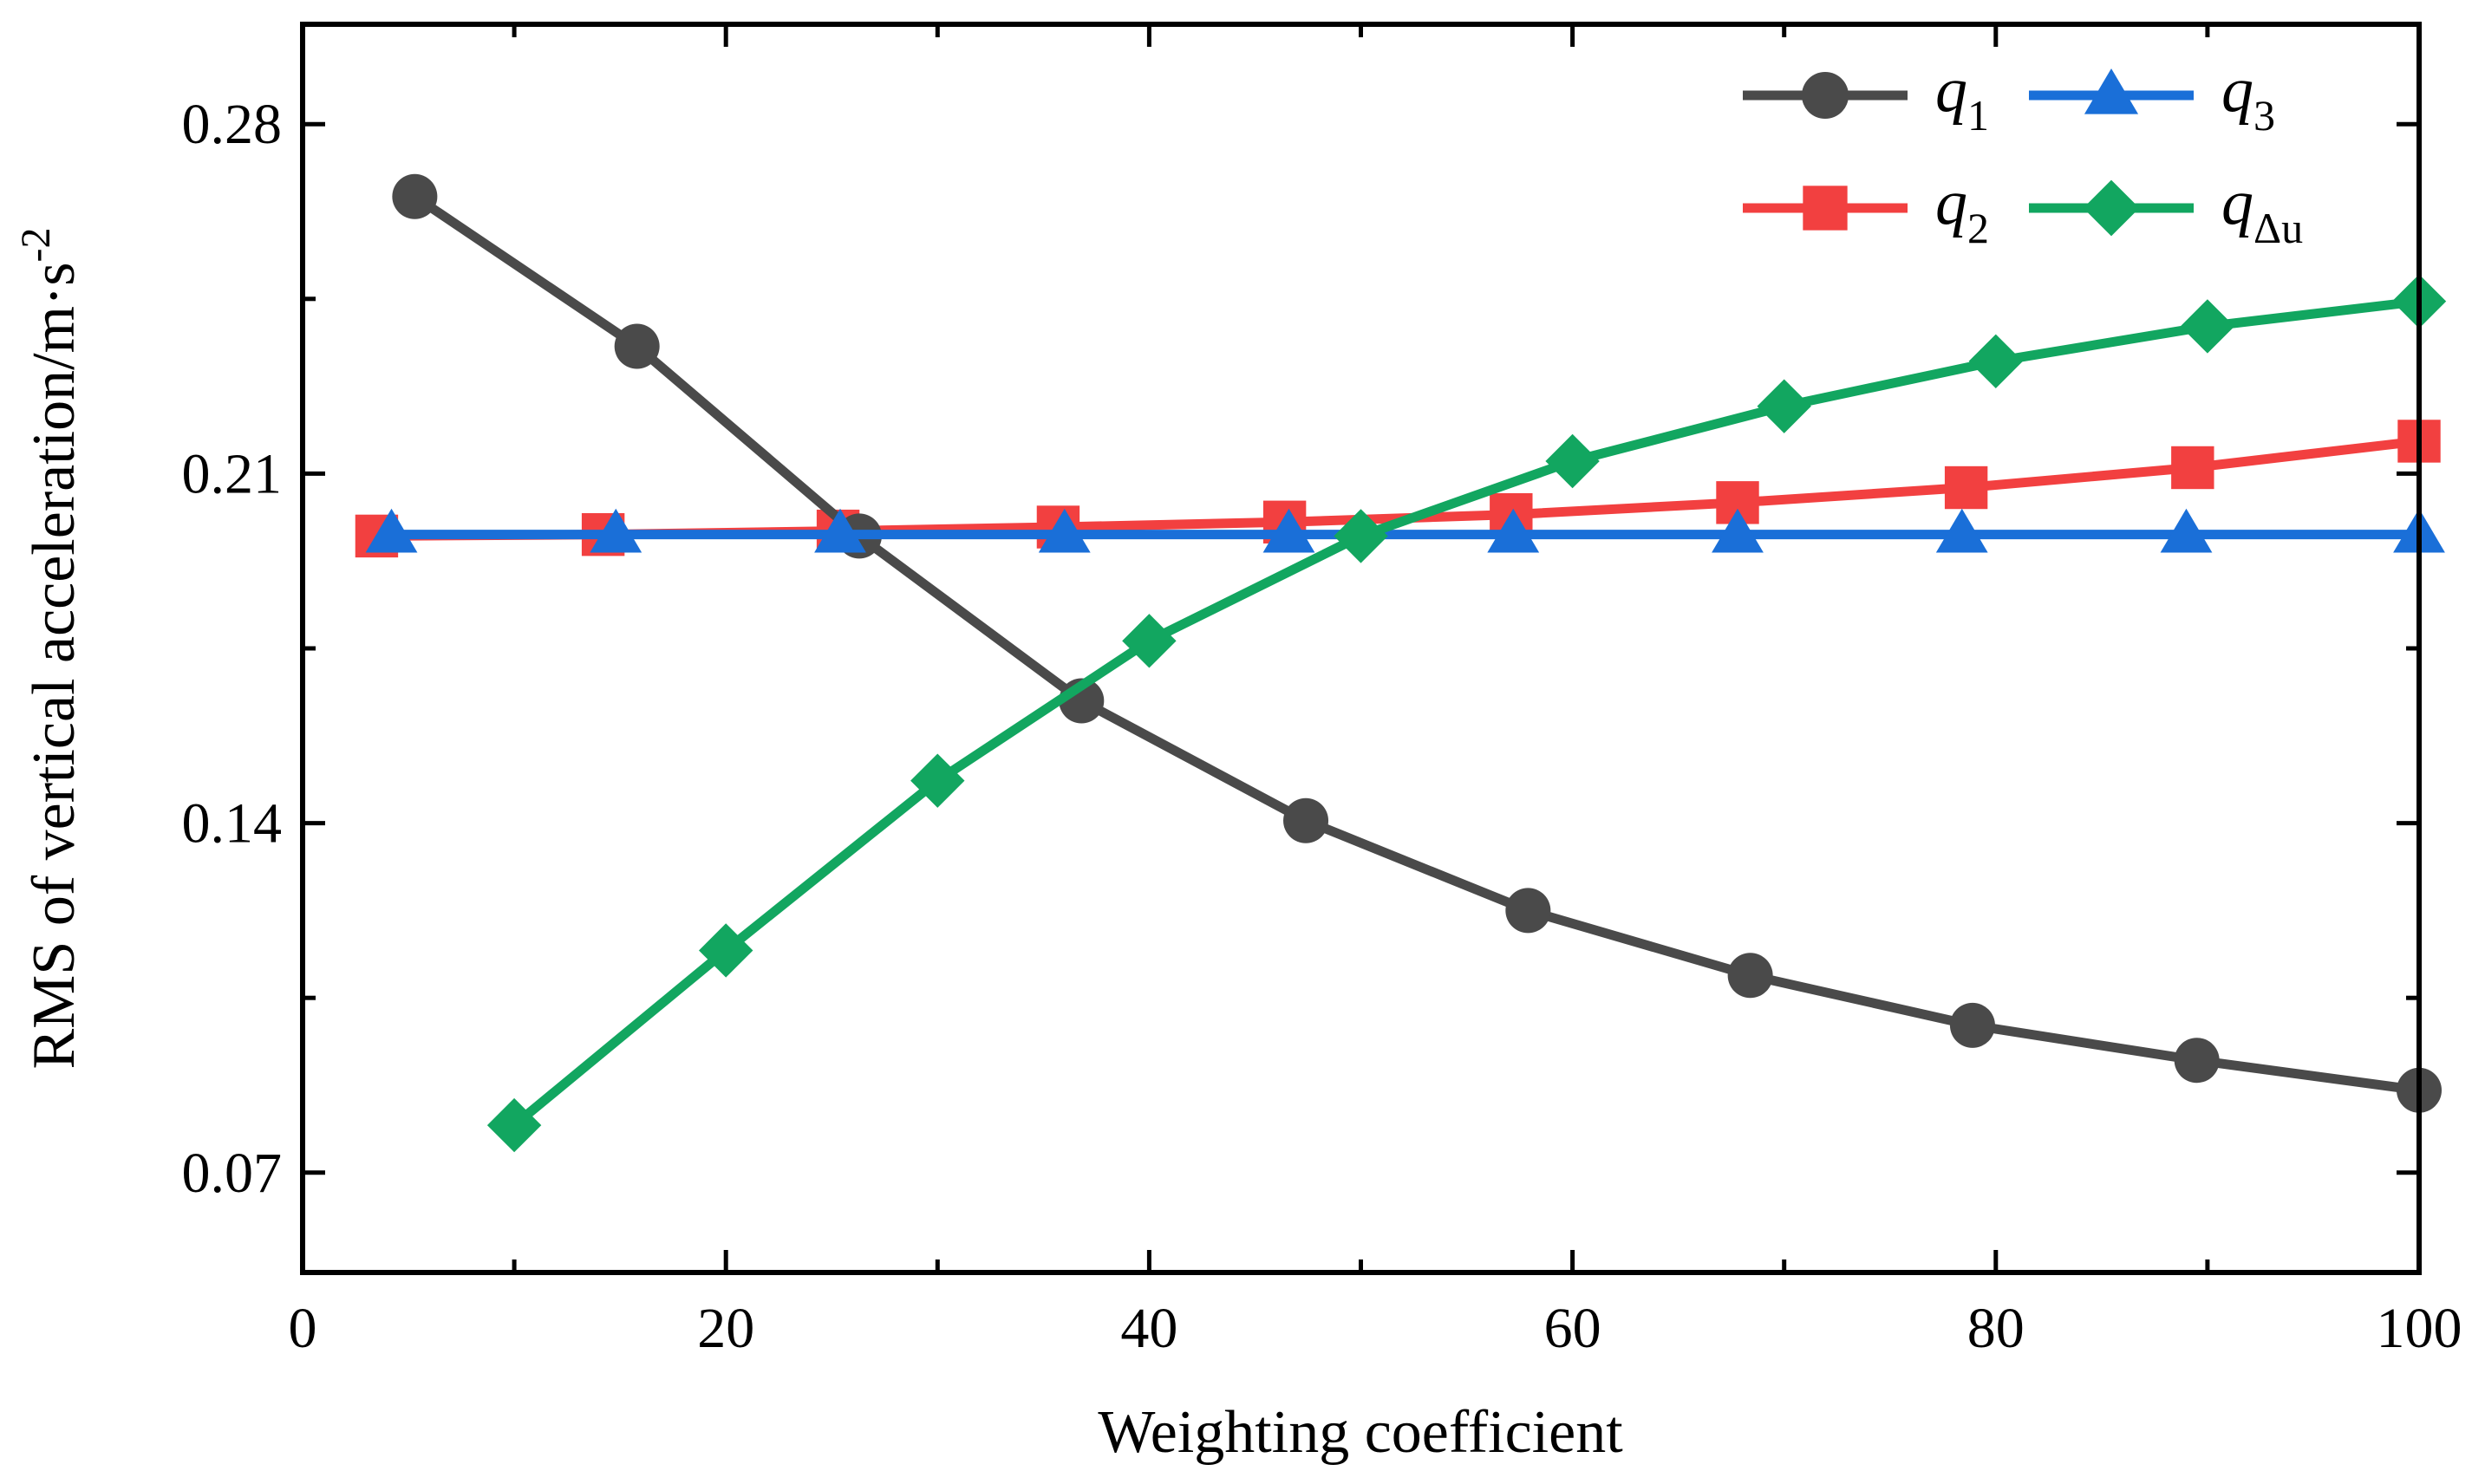  Describe the element at coordinates (1866, 209) in the screenshot. I see `legend-item-q2: q2` at that location.